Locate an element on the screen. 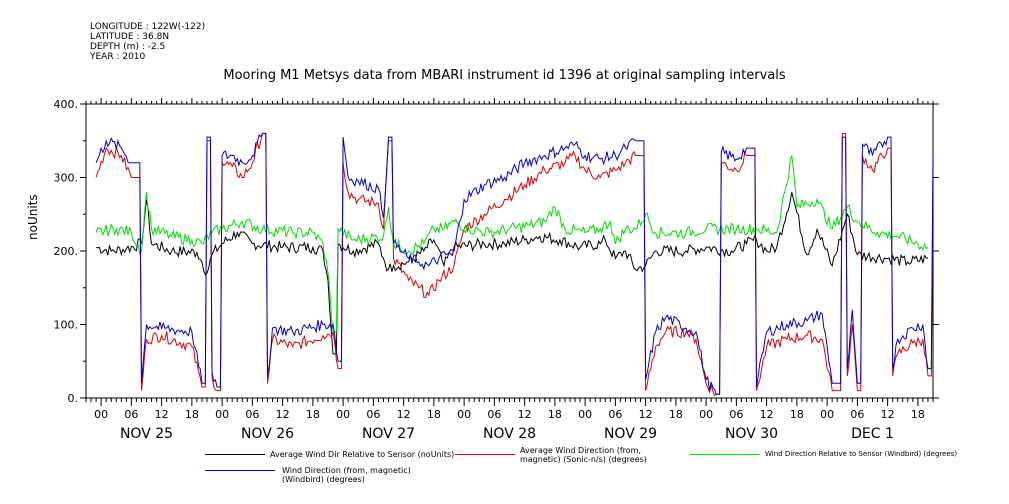  year-label: YEAR : 2010 is located at coordinates (118, 57).